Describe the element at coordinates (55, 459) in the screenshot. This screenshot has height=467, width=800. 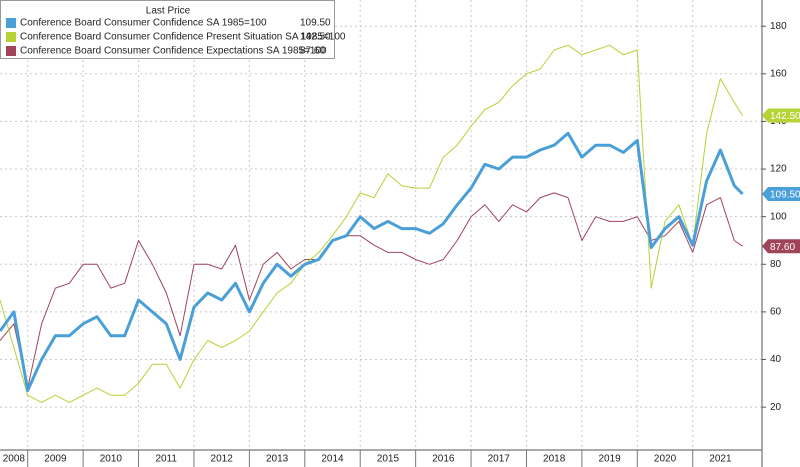
I see `x-tick-label: 2009` at that location.